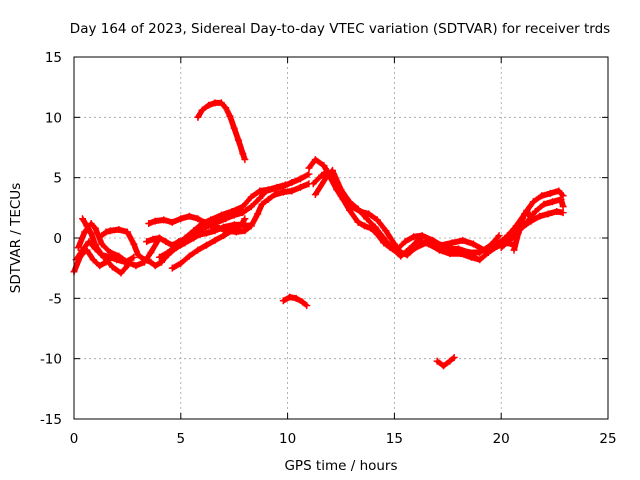 This screenshot has width=640, height=480. Describe the element at coordinates (57, 179) in the screenshot. I see `y-tick-label: 5` at that location.